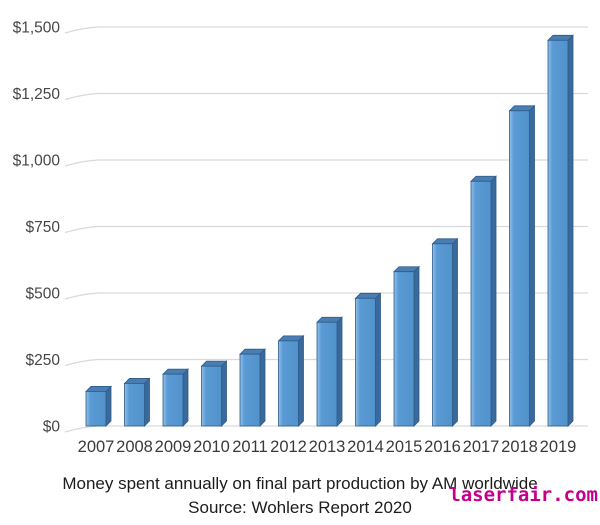 This screenshot has width=600, height=525. What do you see at coordinates (37, 28) in the screenshot?
I see `y-axis-tick-label: $1,500` at bounding box center [37, 28].